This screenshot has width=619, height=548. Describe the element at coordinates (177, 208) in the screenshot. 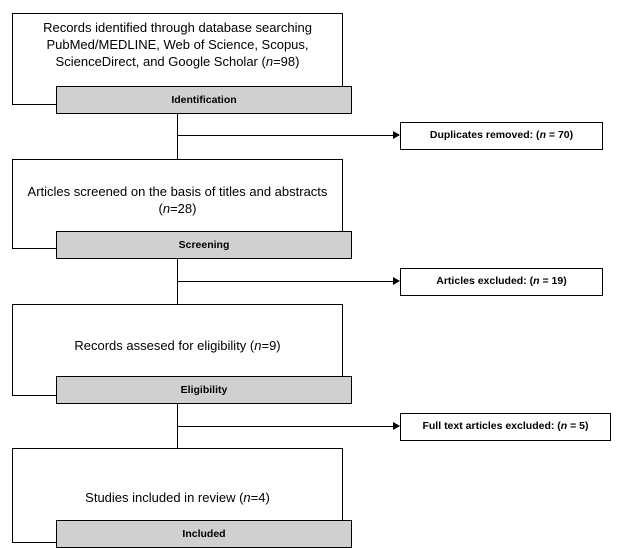

I see `screening-line-2: (n=28)` at that location.